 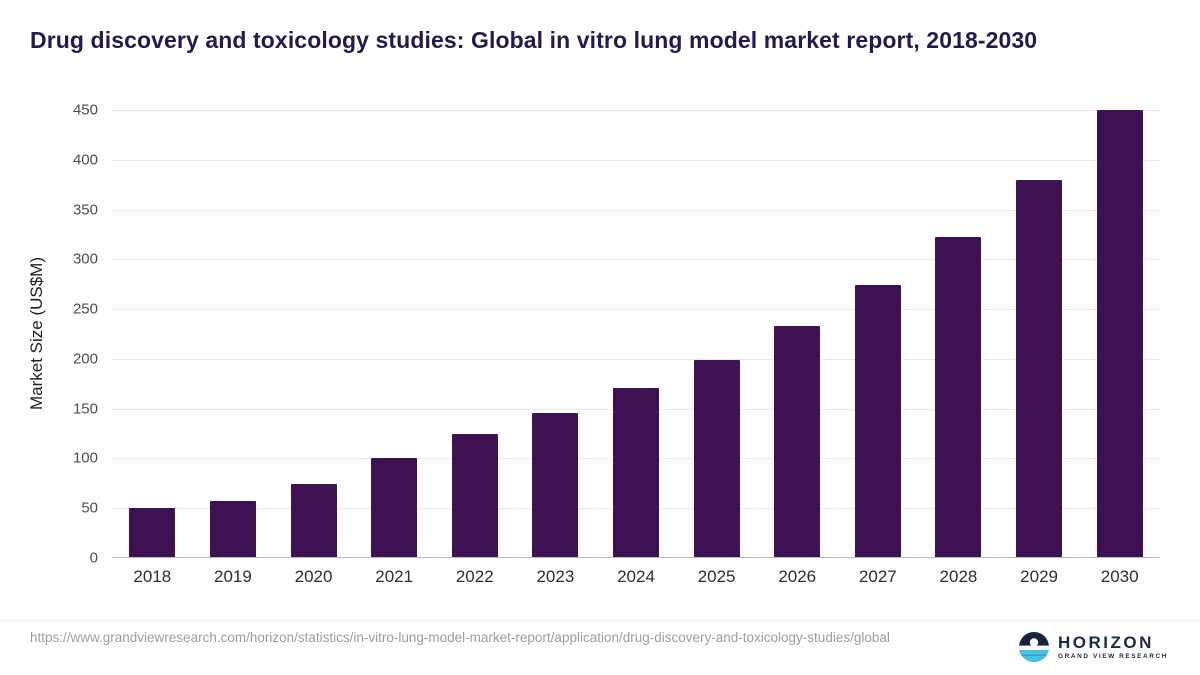 I want to click on horizon-logo-subtitle: GRAND VIEW RESEARCH, so click(x=1113, y=656).